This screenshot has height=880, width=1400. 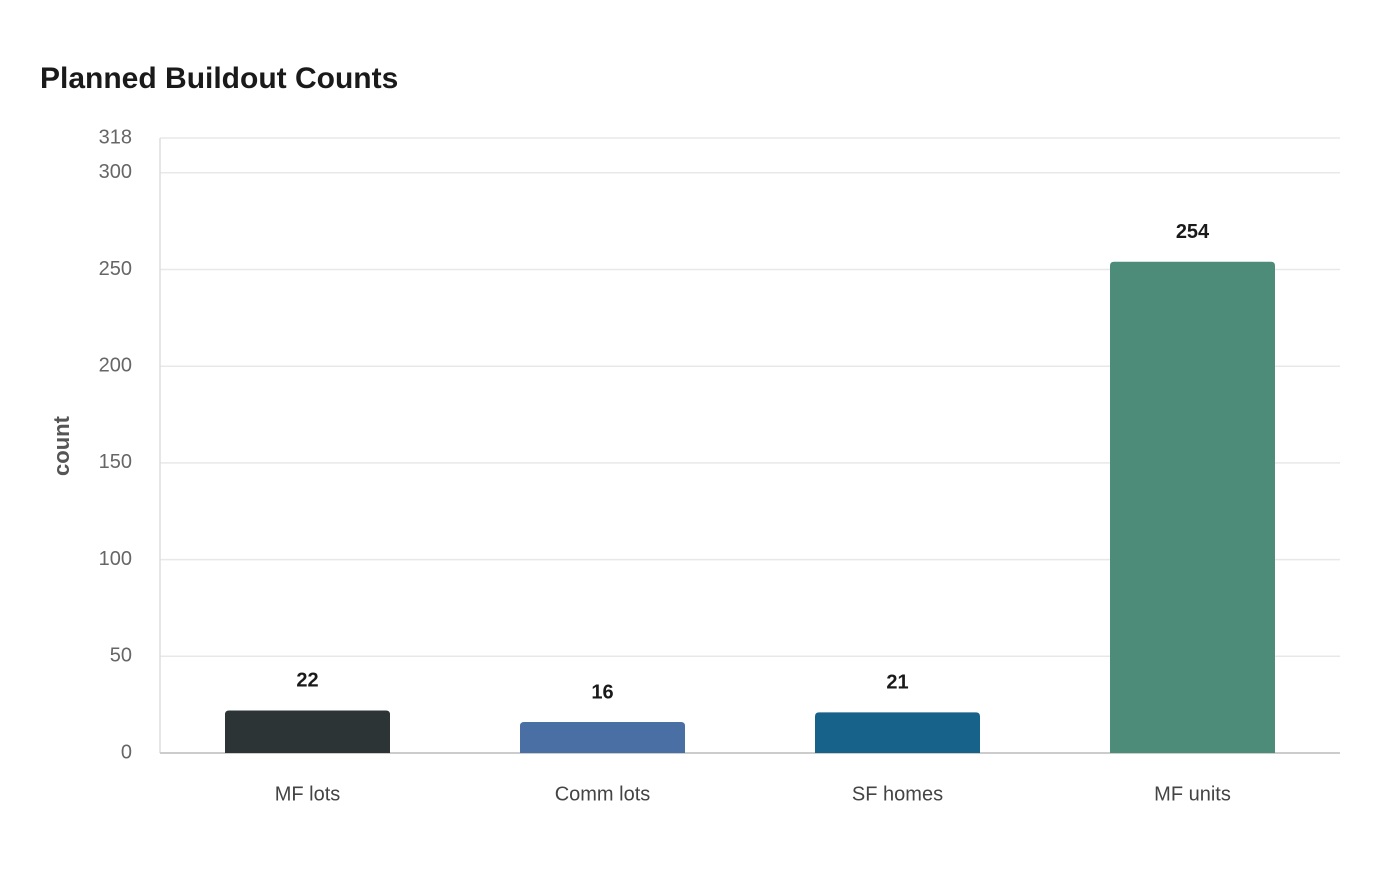 I want to click on chart-title: Planned Buildout Counts, so click(x=219, y=78).